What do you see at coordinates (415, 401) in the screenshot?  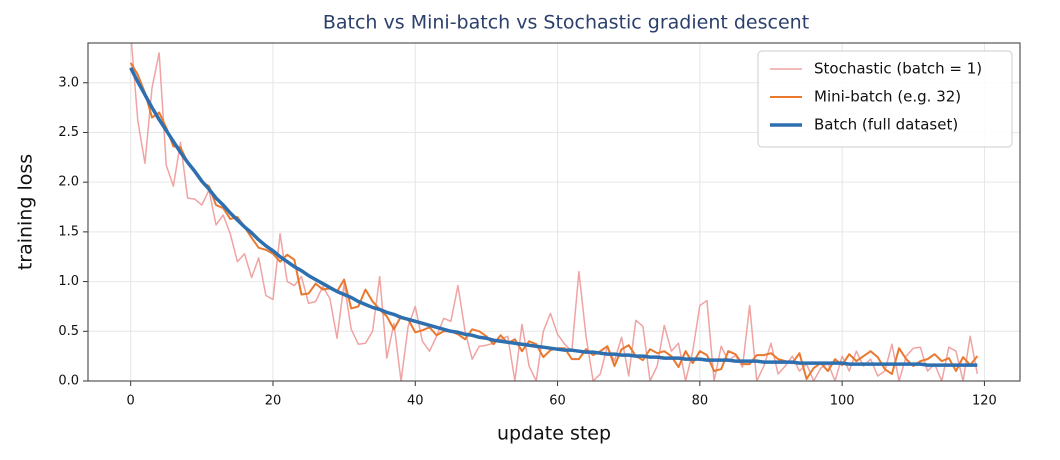 I see `x-tick-label: 40` at bounding box center [415, 401].